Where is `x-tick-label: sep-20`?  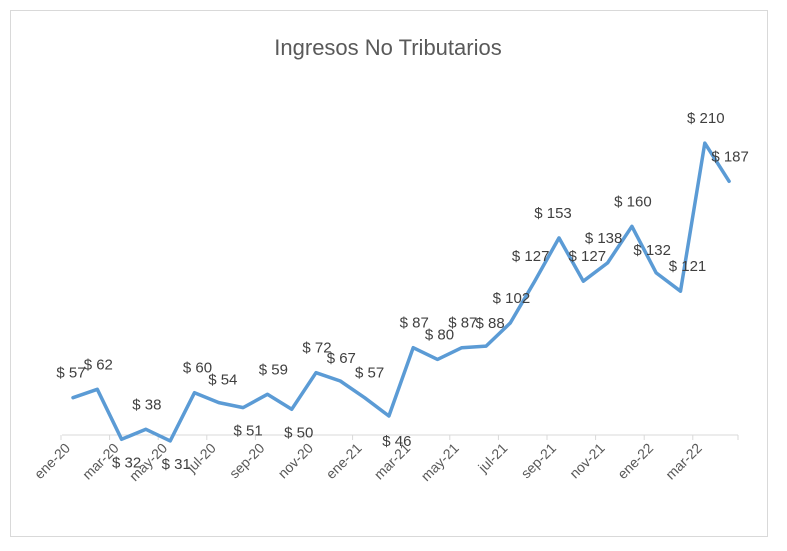
x-tick-label: sep-20 is located at coordinates (247, 461).